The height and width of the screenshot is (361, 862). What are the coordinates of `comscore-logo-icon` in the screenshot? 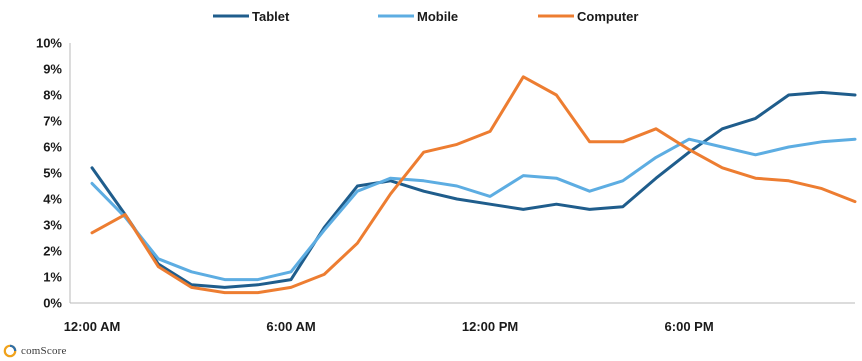 It's located at (10, 351).